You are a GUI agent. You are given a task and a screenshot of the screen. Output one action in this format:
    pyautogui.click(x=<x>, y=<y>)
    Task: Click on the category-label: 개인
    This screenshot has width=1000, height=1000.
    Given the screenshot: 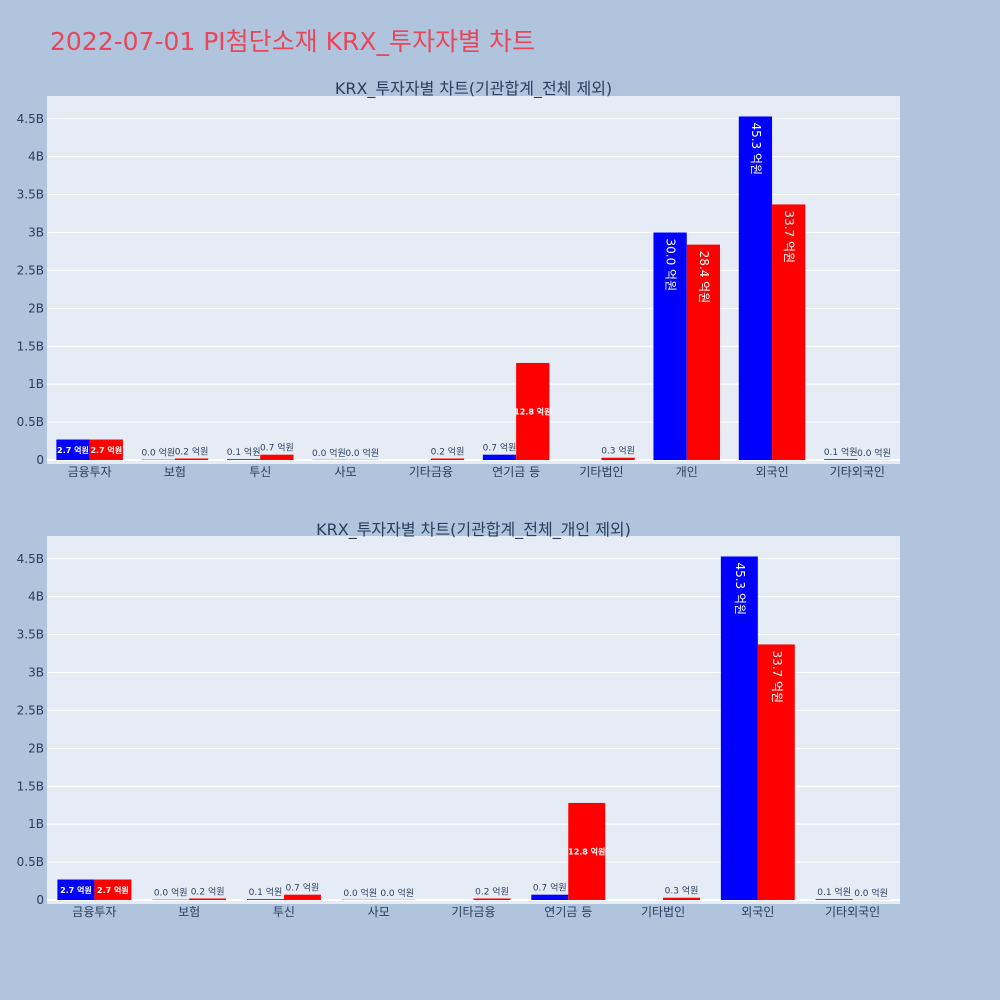 What is the action you would take?
    pyautogui.click(x=687, y=472)
    